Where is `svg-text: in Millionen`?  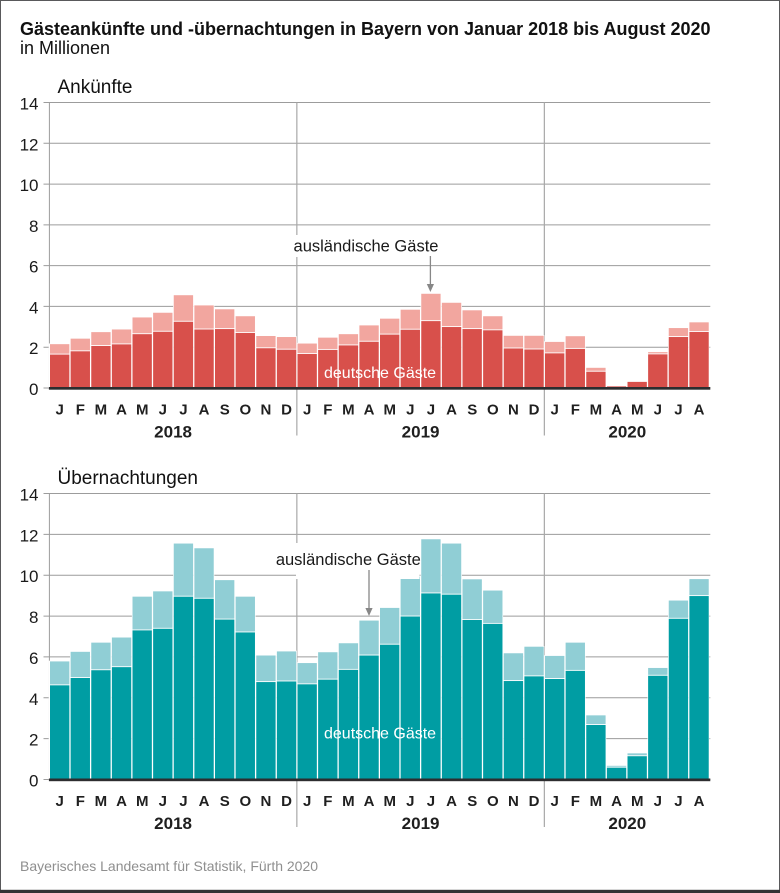 svg-text: in Millionen is located at coordinates (65, 48).